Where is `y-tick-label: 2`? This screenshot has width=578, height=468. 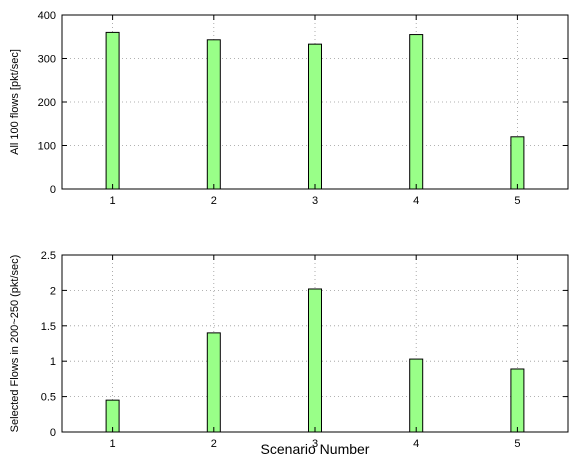 y-tick-label: 2 is located at coordinates (53, 291).